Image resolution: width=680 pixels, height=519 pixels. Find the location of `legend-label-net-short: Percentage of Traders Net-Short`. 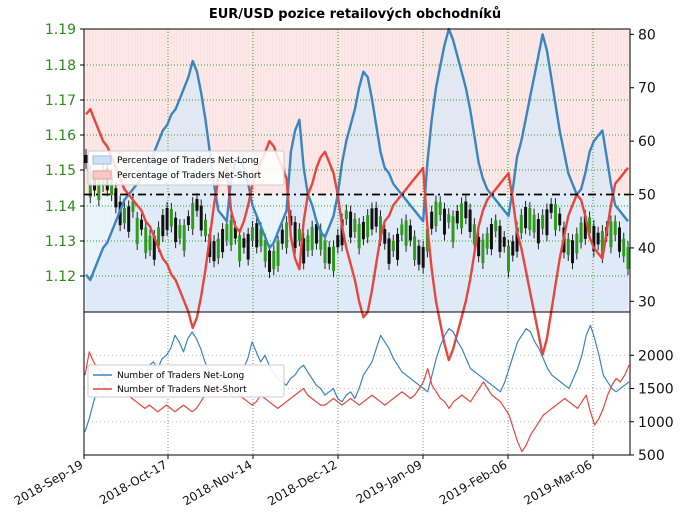

legend-label-net-short: Percentage of Traders Net-Short is located at coordinates (189, 176).